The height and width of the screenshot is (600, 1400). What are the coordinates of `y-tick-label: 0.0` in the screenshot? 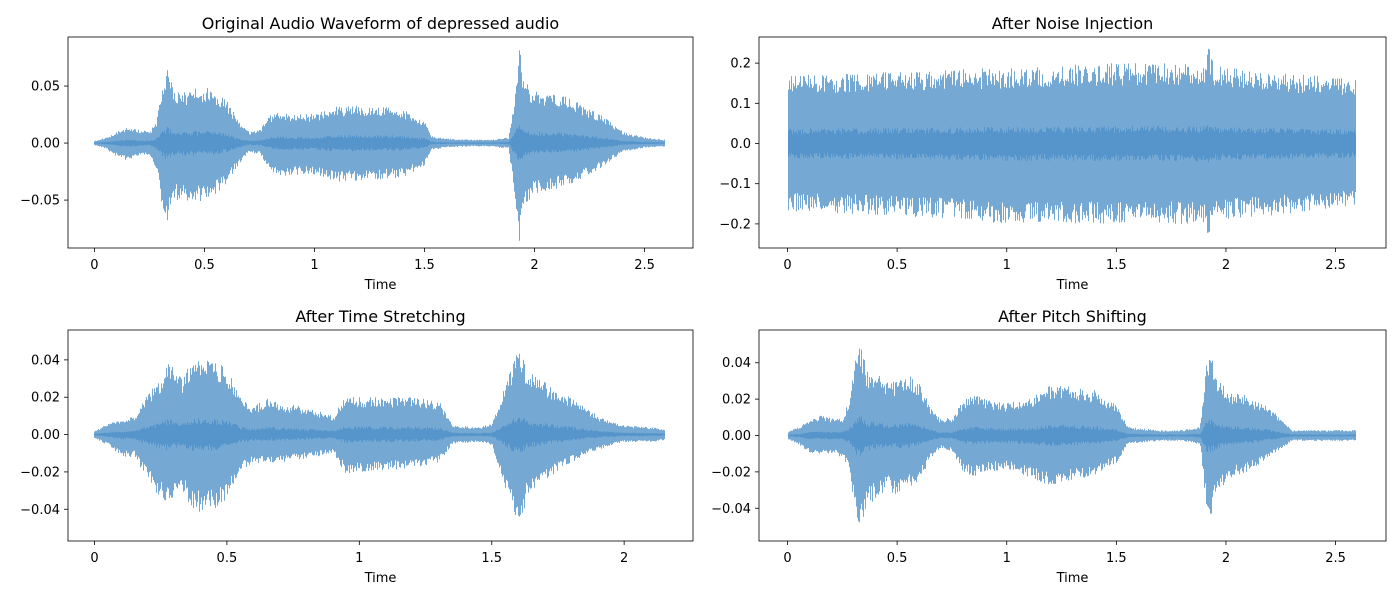 It's located at (740, 144).